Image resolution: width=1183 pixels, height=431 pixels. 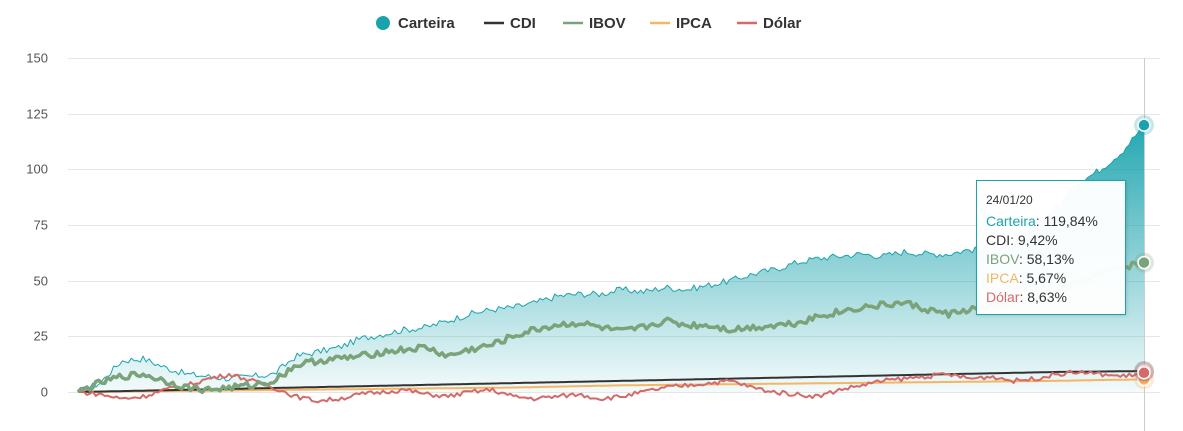 I want to click on tooltip-name-cdi: CDI, so click(x=998, y=240).